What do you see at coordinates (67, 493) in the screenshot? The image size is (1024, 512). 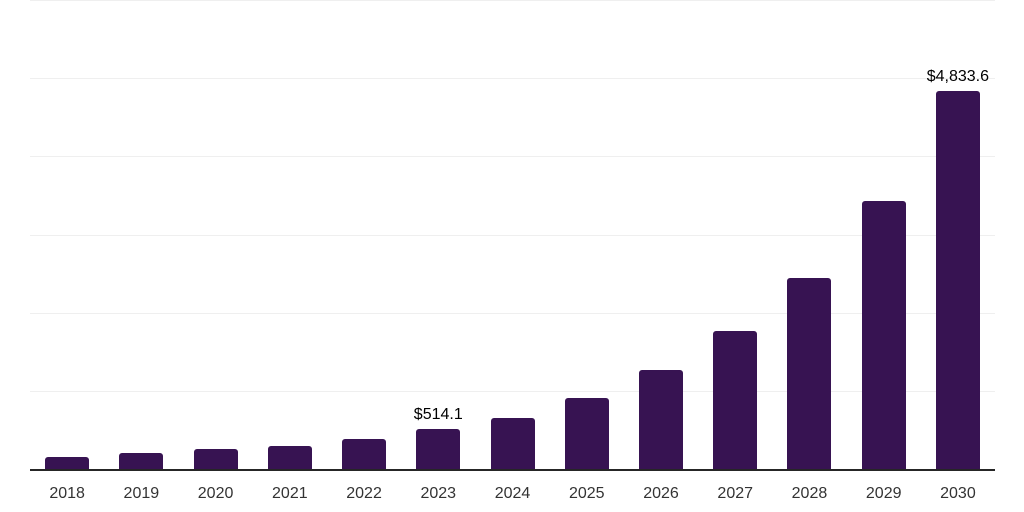 I see `x-axis-label-2018: 2018` at bounding box center [67, 493].